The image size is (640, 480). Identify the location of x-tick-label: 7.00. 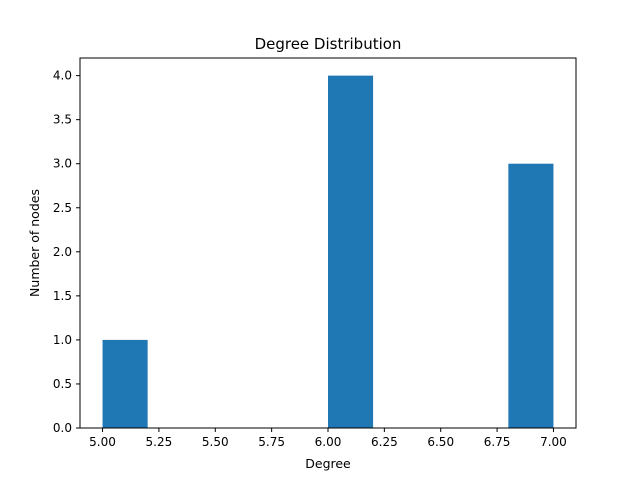
(553, 442).